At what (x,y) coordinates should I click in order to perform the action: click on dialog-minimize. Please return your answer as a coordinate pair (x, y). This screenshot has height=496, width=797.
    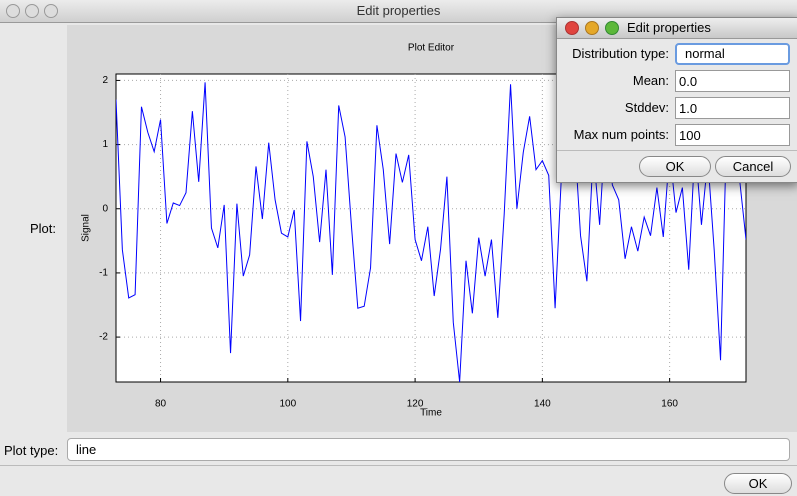
    Looking at the image, I should click on (592, 28).